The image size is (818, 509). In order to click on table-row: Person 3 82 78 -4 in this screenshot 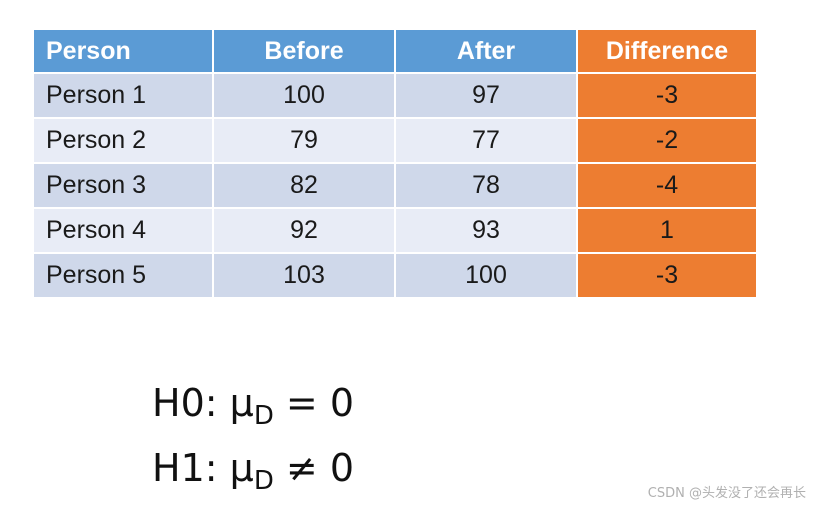, I will do `click(395, 185)`.